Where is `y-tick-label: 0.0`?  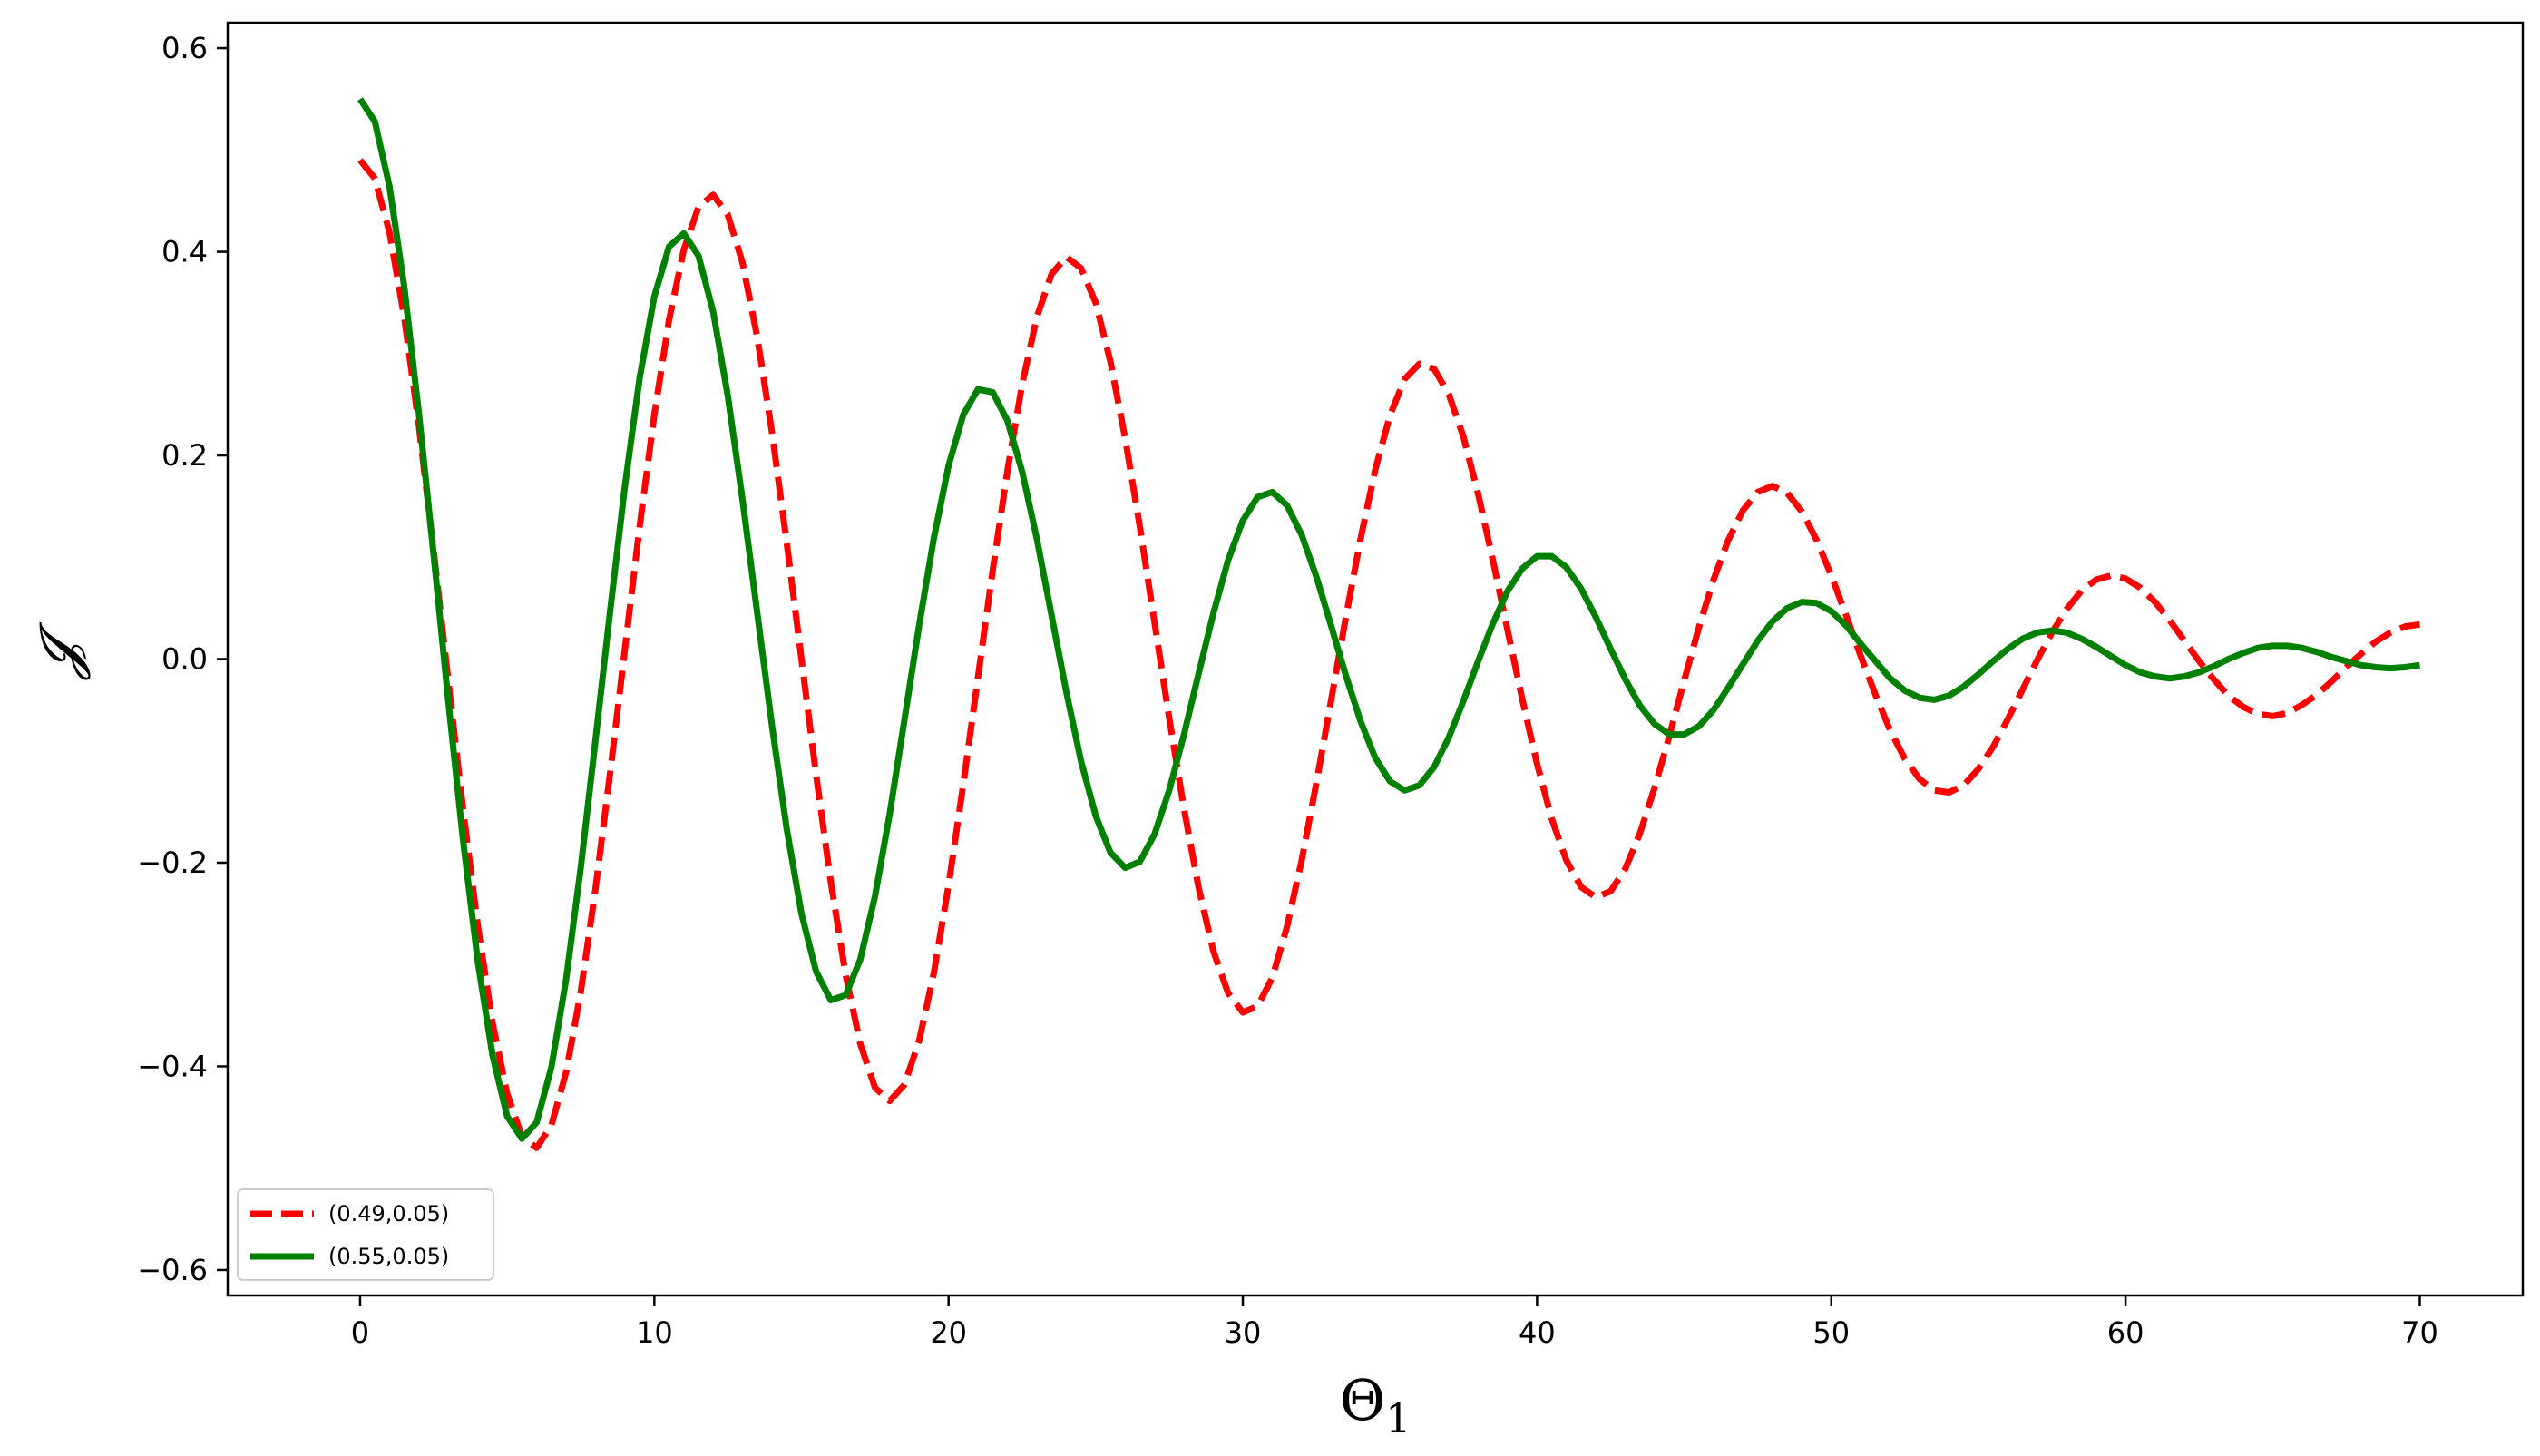 y-tick-label: 0.0 is located at coordinates (184, 659).